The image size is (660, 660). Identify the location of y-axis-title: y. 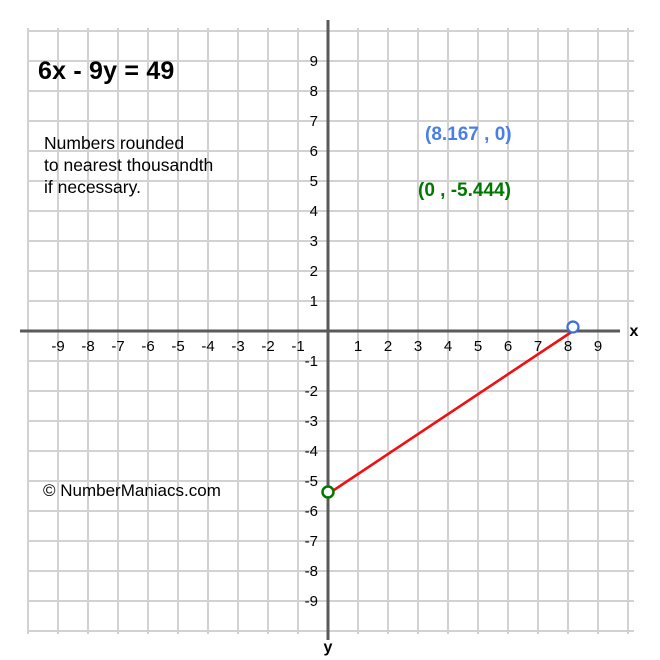
(328, 647).